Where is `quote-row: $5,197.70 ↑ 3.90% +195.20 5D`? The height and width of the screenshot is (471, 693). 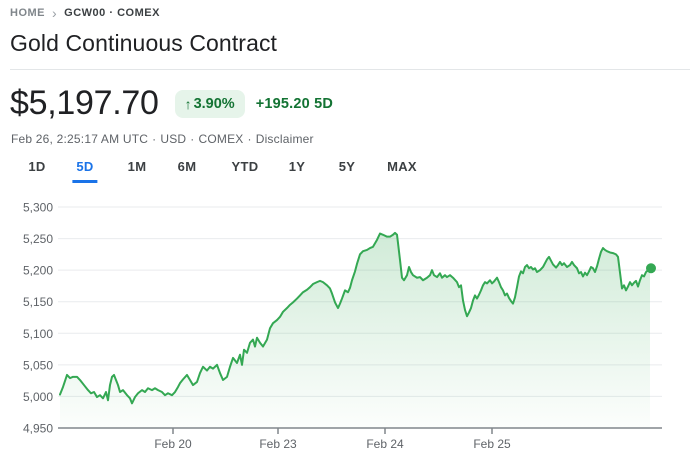
quote-row: $5,197.70 ↑ 3.90% +195.20 5D is located at coordinates (171, 103).